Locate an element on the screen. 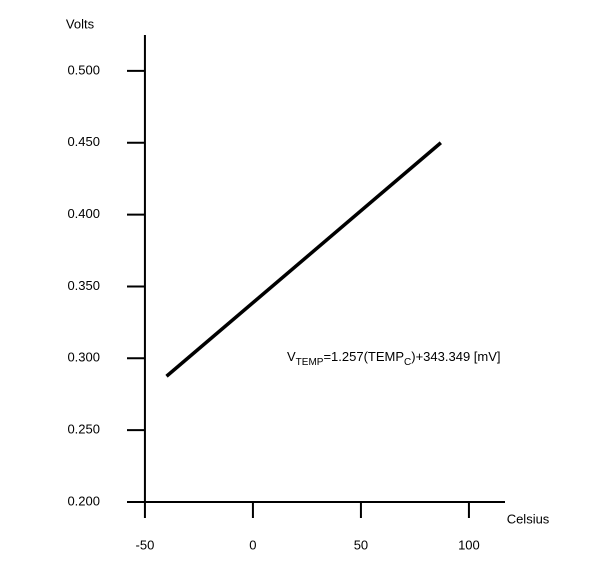 The image size is (598, 577). y-tick-label: 0.300 is located at coordinates (83, 357).